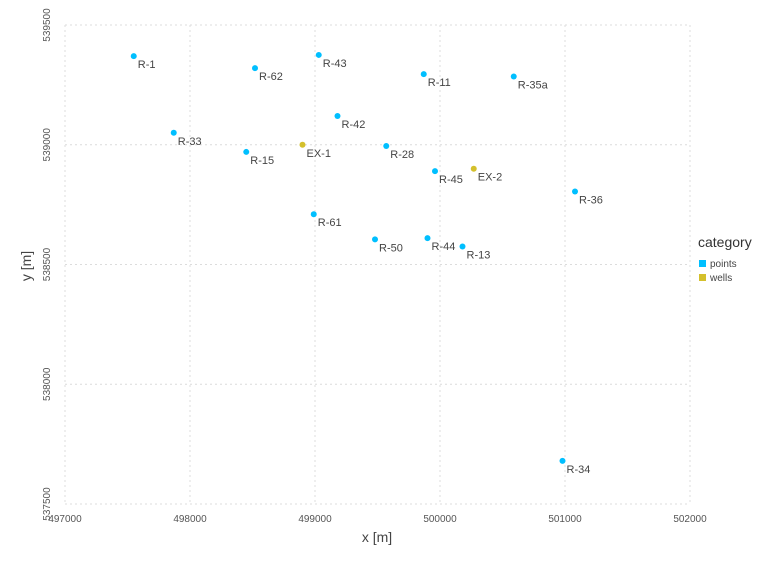 This screenshot has height=576, width=768. What do you see at coordinates (190, 142) in the screenshot?
I see `point-label-r-33: R-33` at bounding box center [190, 142].